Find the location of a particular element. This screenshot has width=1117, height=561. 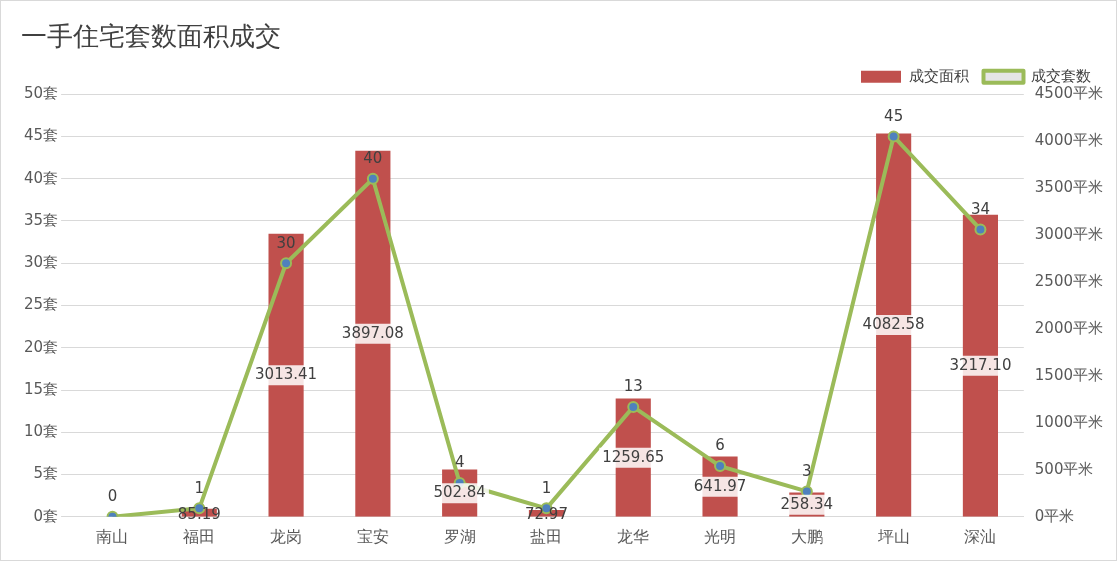

y2-tick-label: 2000平米 is located at coordinates (1069, 327).